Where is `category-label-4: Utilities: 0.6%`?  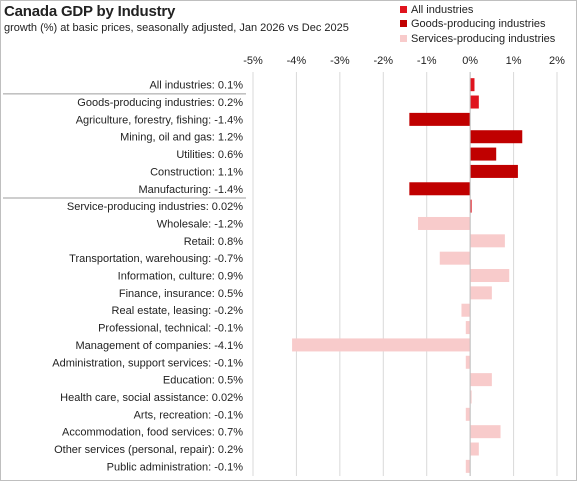 category-label-4: Utilities: 0.6% is located at coordinates (209, 155).